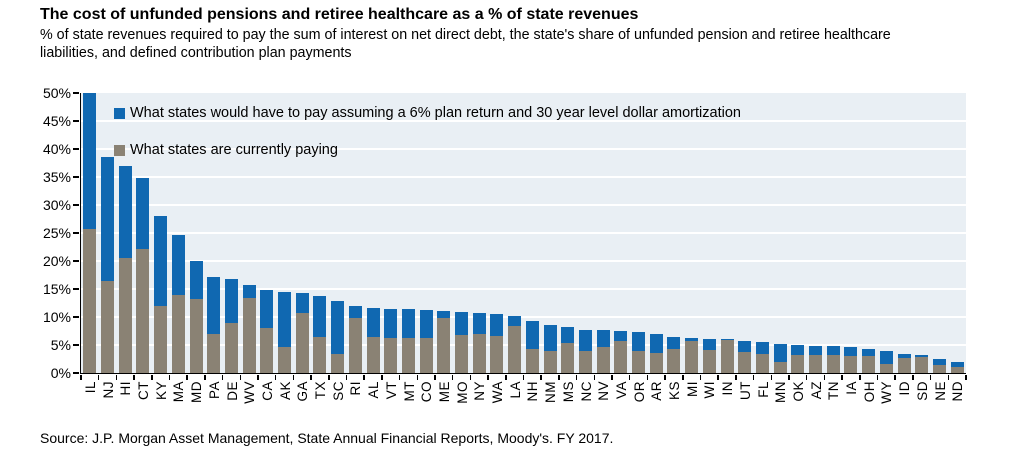 This screenshot has width=1024, height=464. I want to click on x-axis-label-GA: GA, so click(303, 391).